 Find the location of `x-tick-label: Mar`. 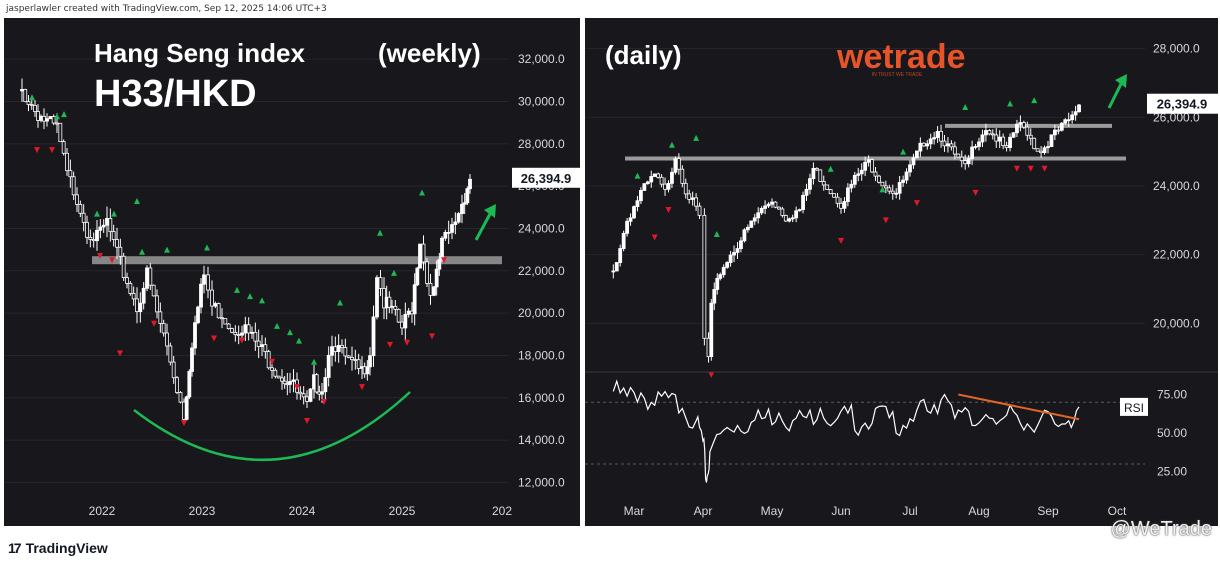

x-tick-label: Mar is located at coordinates (634, 511).